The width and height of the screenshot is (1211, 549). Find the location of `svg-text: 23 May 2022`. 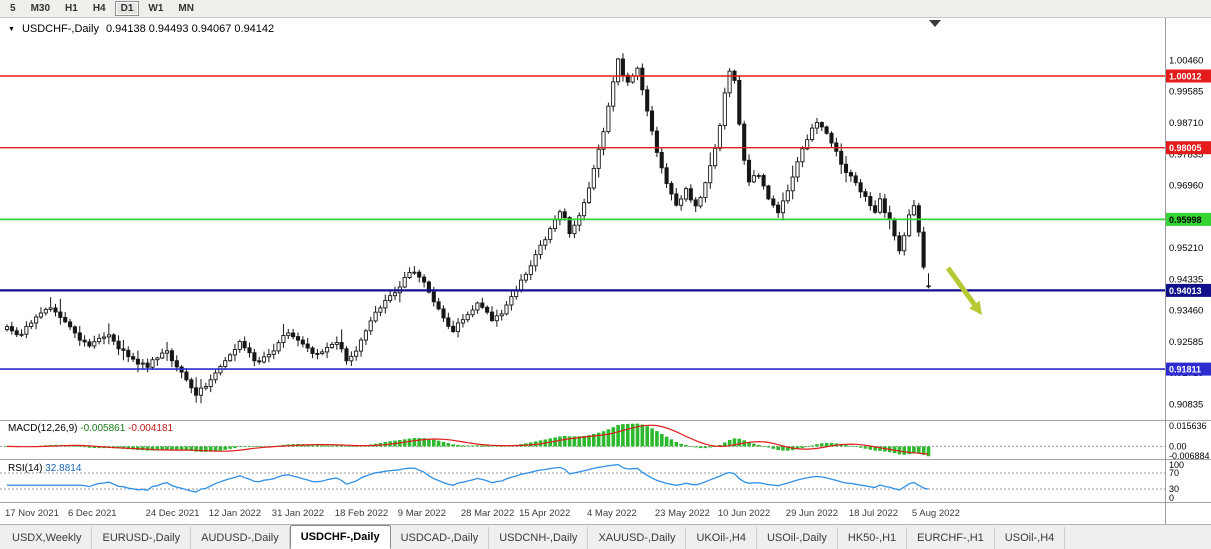

svg-text: 23 May 2022 is located at coordinates (682, 513).